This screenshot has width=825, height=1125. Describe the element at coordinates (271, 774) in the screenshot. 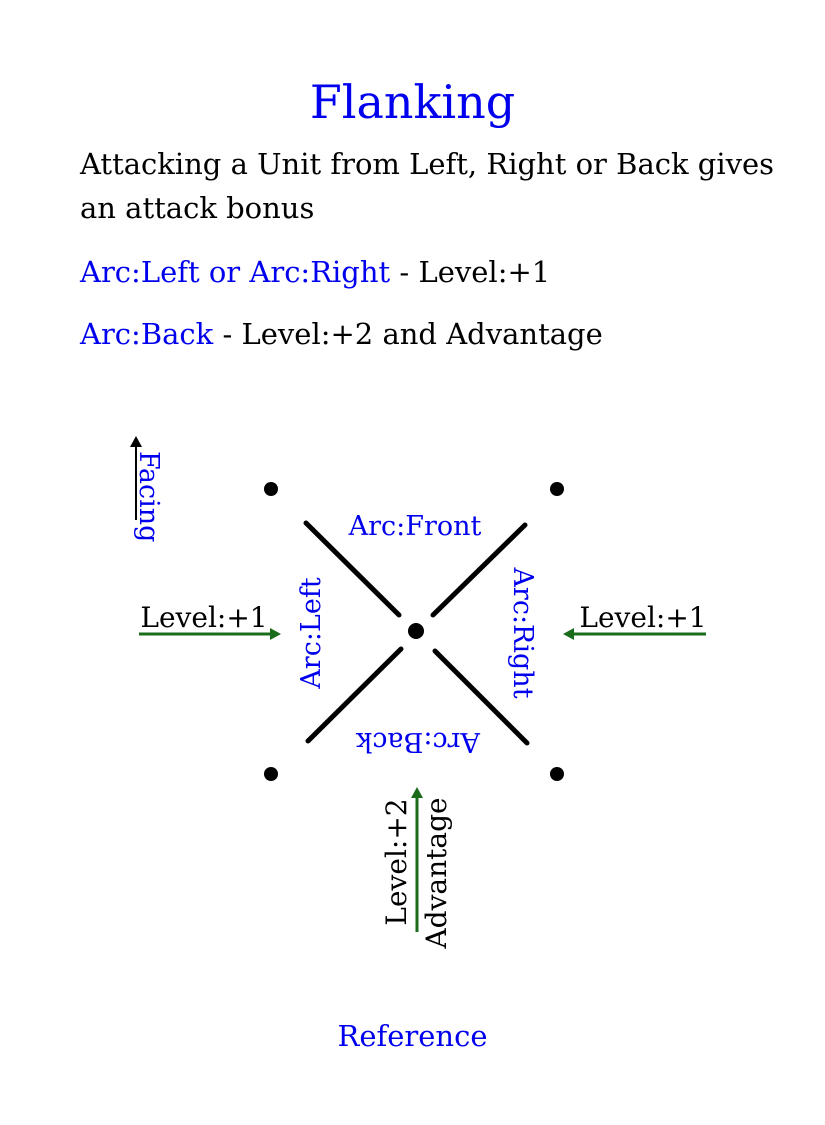

I see `corner-dot-bottom-left` at that location.